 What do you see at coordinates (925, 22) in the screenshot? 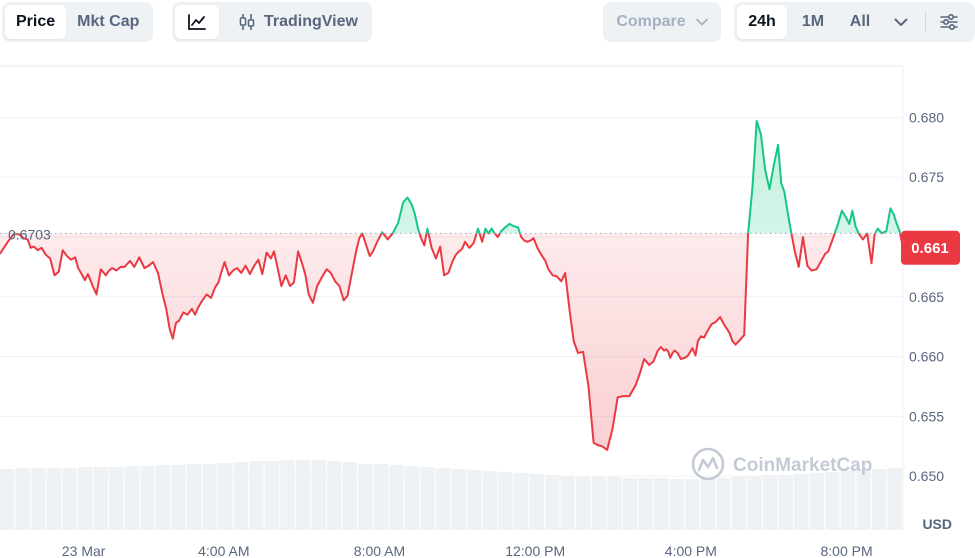
I see `toolbar-divider` at bounding box center [925, 22].